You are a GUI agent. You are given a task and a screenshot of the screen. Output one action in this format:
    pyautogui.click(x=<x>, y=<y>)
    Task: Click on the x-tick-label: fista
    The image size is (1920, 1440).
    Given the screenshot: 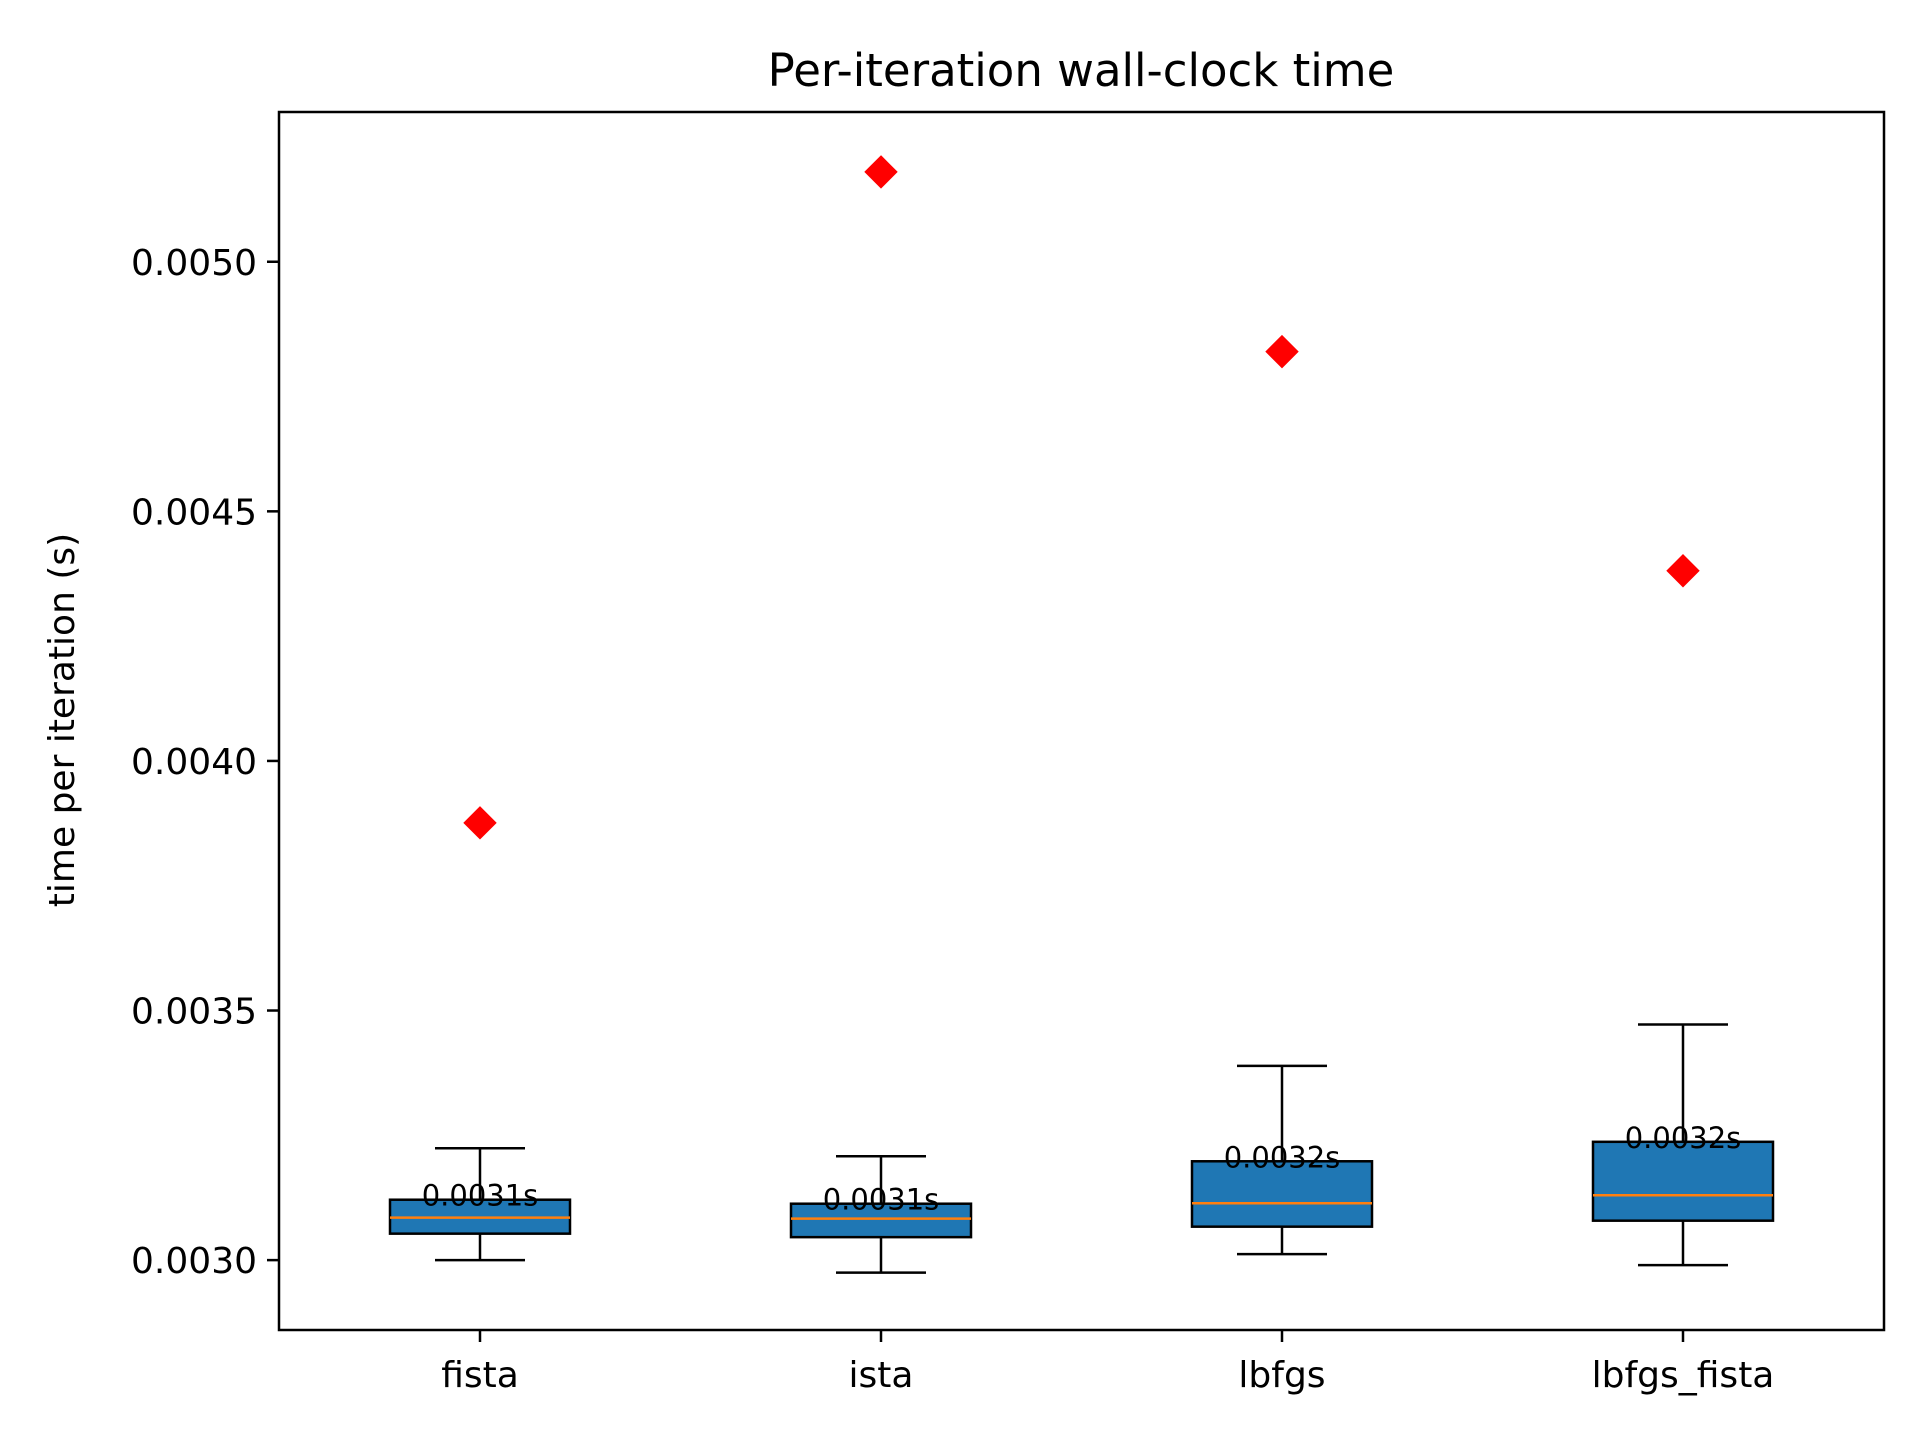 What is the action you would take?
    pyautogui.click(x=480, y=1375)
    